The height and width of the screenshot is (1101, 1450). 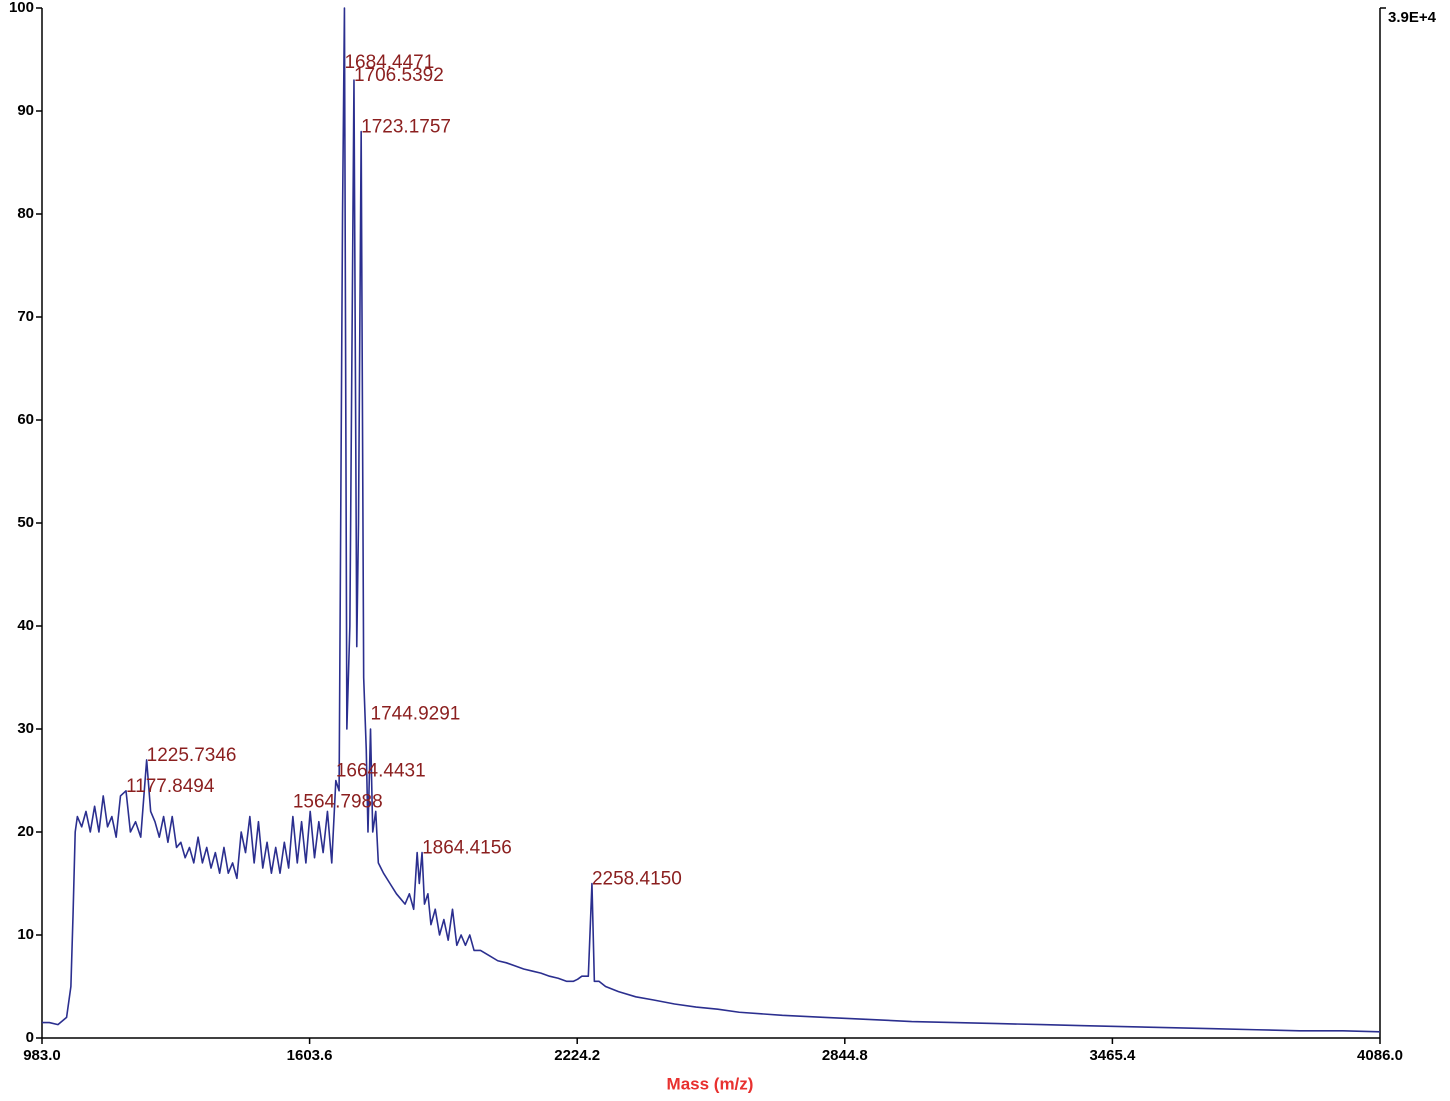 What do you see at coordinates (192, 755) in the screenshot?
I see `peak-label: 1225.7346` at bounding box center [192, 755].